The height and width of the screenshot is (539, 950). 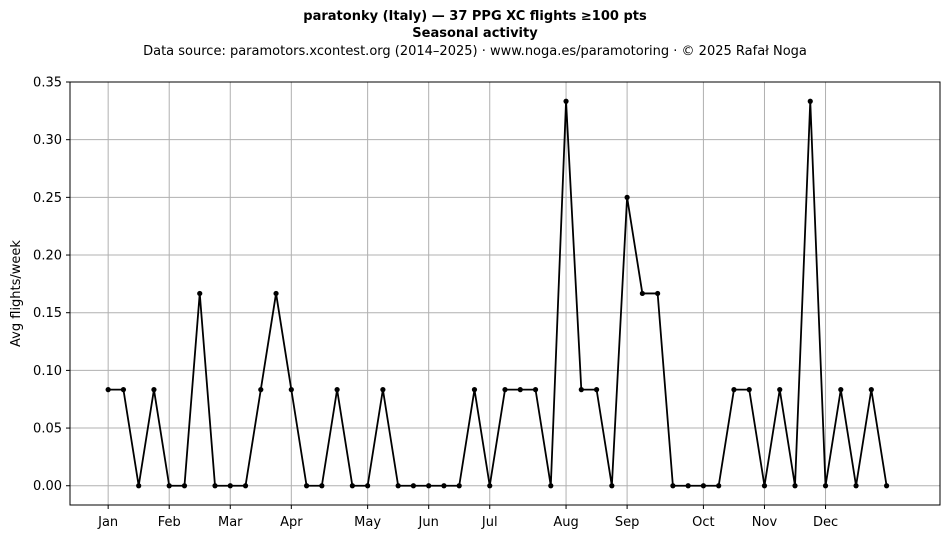 I want to click on x-tick-label: Feb, so click(x=169, y=522).